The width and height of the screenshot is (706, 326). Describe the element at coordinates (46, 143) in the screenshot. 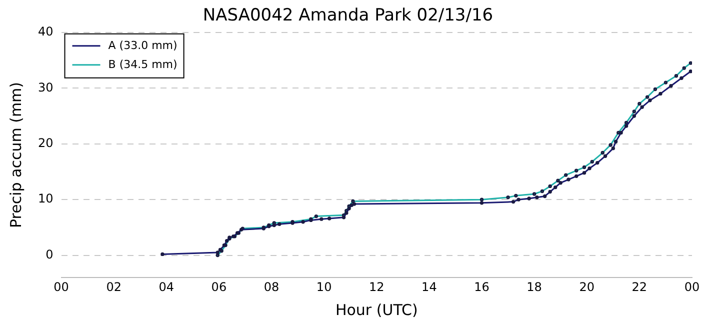

I see `y-tick-label: 20` at that location.